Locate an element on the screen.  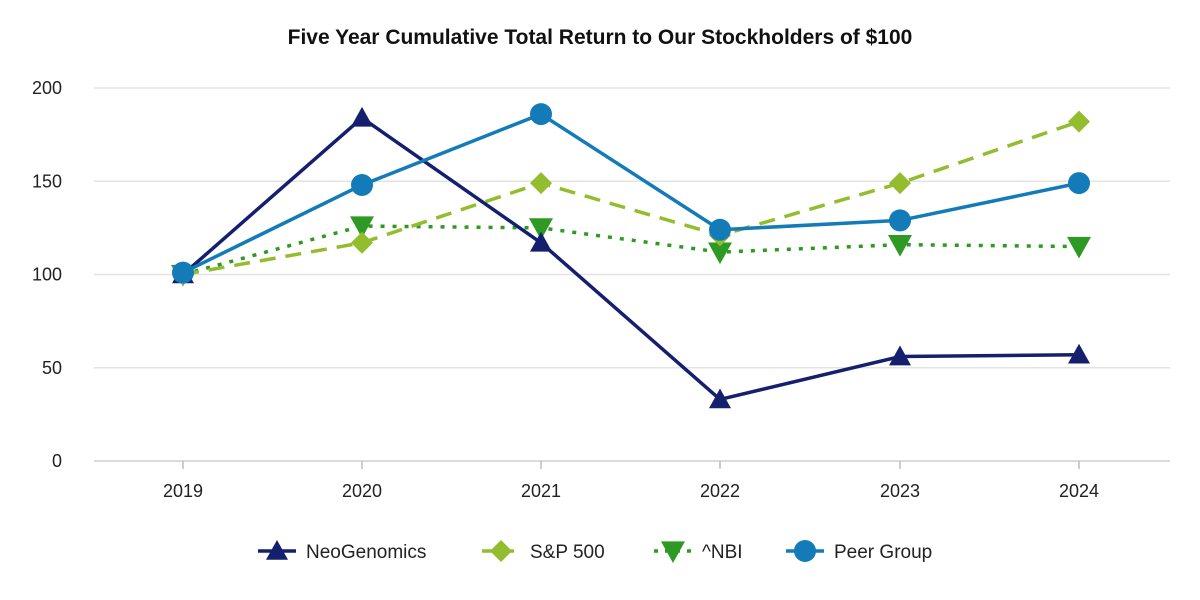
legend-label: Peer Group is located at coordinates (883, 552).